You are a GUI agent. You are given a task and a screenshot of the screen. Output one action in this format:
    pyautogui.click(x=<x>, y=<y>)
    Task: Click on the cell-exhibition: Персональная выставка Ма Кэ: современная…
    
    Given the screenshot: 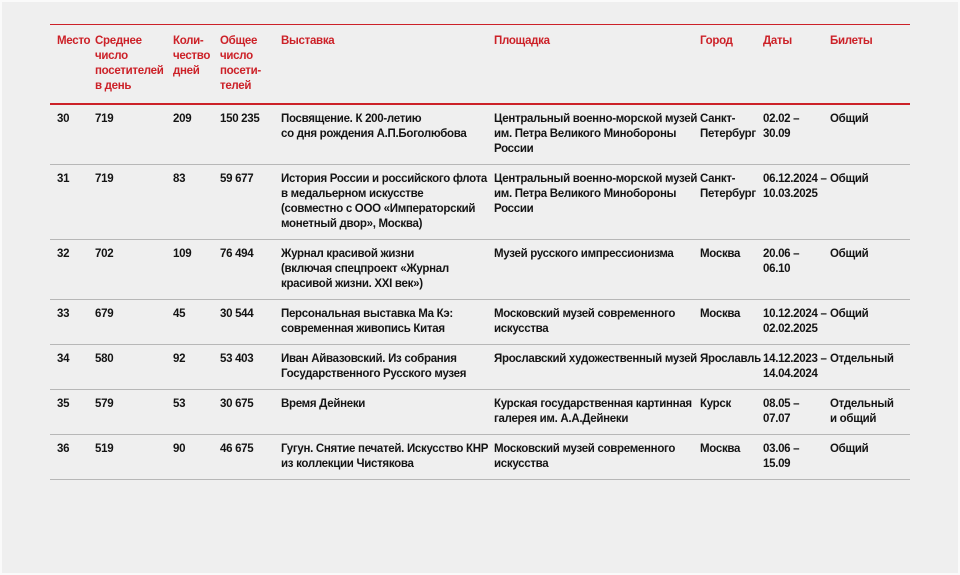 What is the action you would take?
    pyautogui.click(x=367, y=321)
    